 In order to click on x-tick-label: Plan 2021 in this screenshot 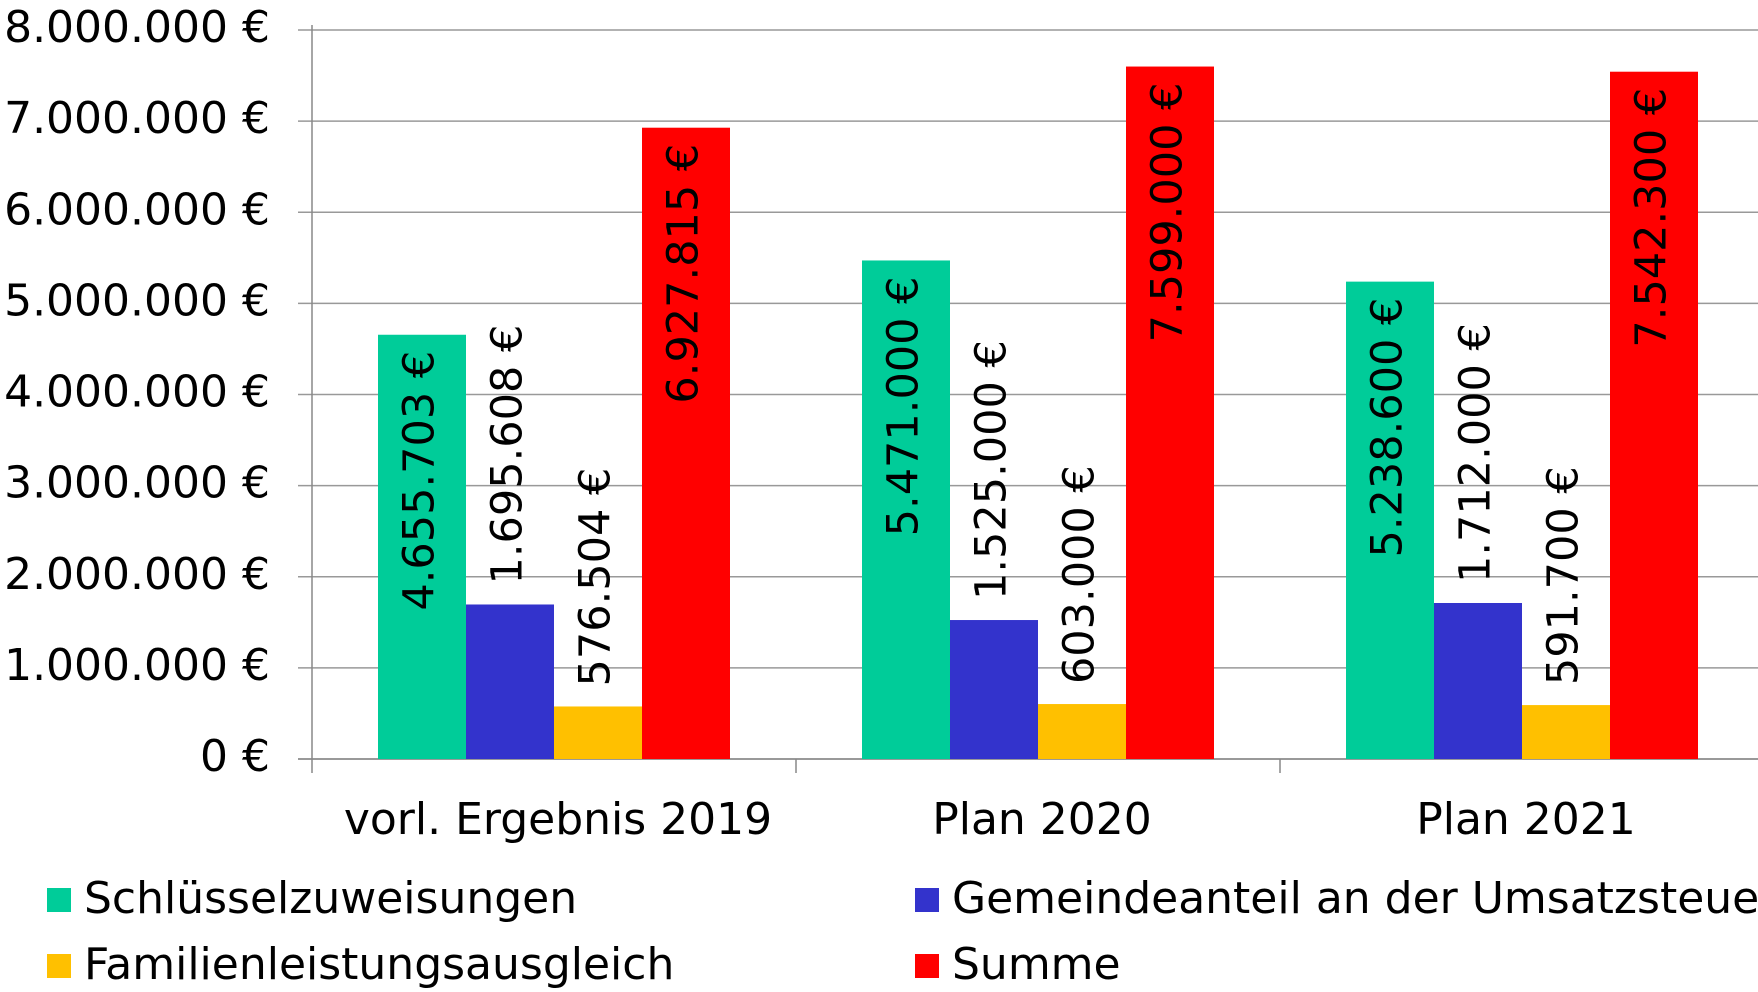, I will do `click(1526, 819)`.